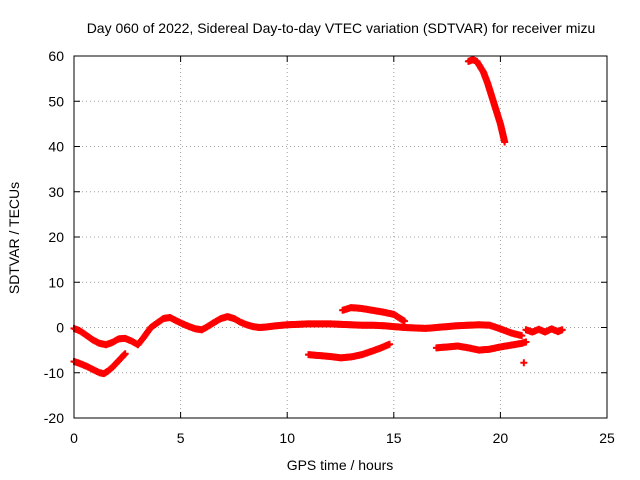 This screenshot has height=480, width=640. Describe the element at coordinates (54, 418) in the screenshot. I see `y-tick-label: -20` at that location.